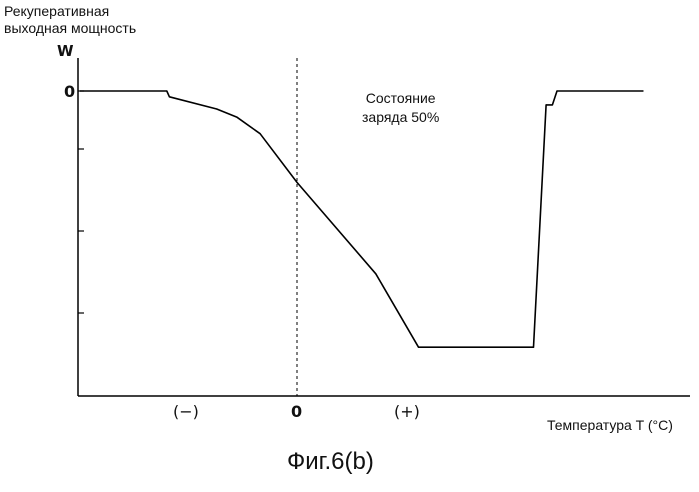 This screenshot has width=699, height=492. Describe the element at coordinates (610, 425) in the screenshot. I see `x-axis-label: Температура T (°C)` at that location.